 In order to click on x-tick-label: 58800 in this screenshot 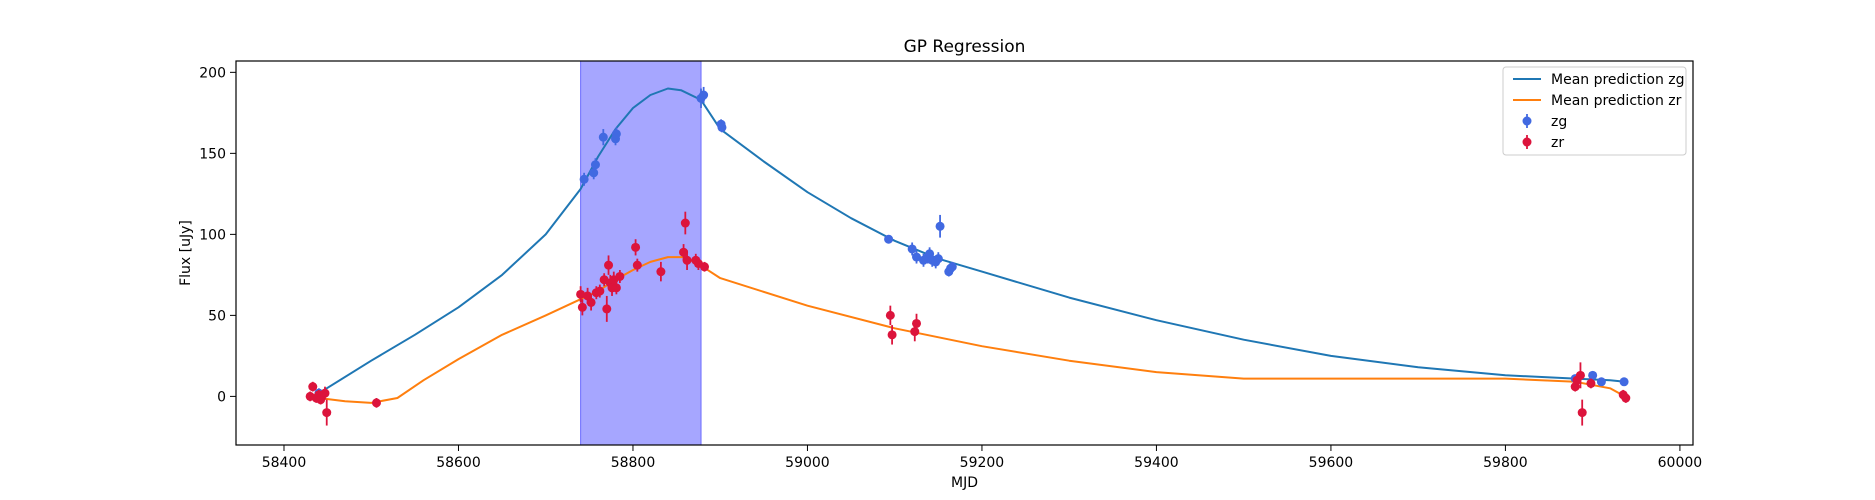, I will do `click(633, 463)`.